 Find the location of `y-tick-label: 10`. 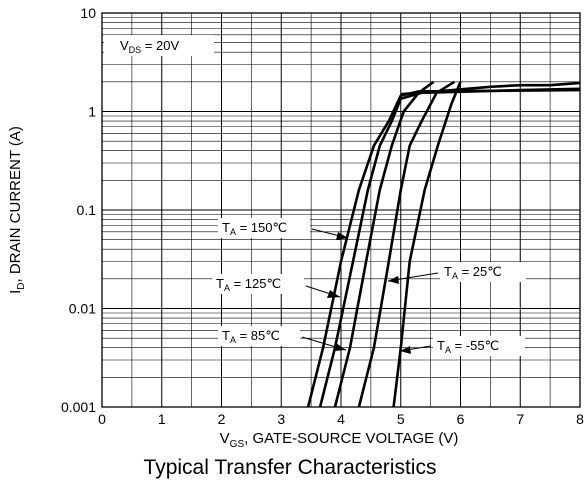

y-tick-label: 10 is located at coordinates (88, 13).